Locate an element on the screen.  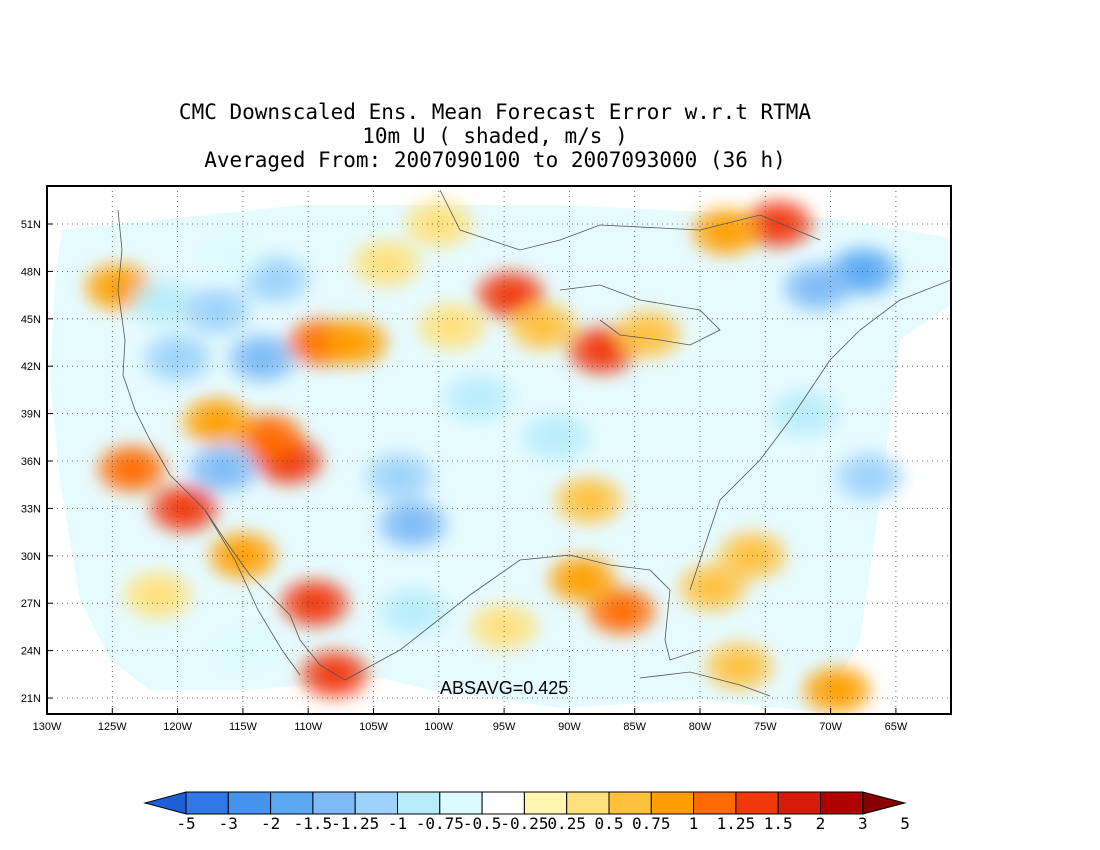
title-line-2: 10m U ( shaded, m/s ) is located at coordinates (495, 136).